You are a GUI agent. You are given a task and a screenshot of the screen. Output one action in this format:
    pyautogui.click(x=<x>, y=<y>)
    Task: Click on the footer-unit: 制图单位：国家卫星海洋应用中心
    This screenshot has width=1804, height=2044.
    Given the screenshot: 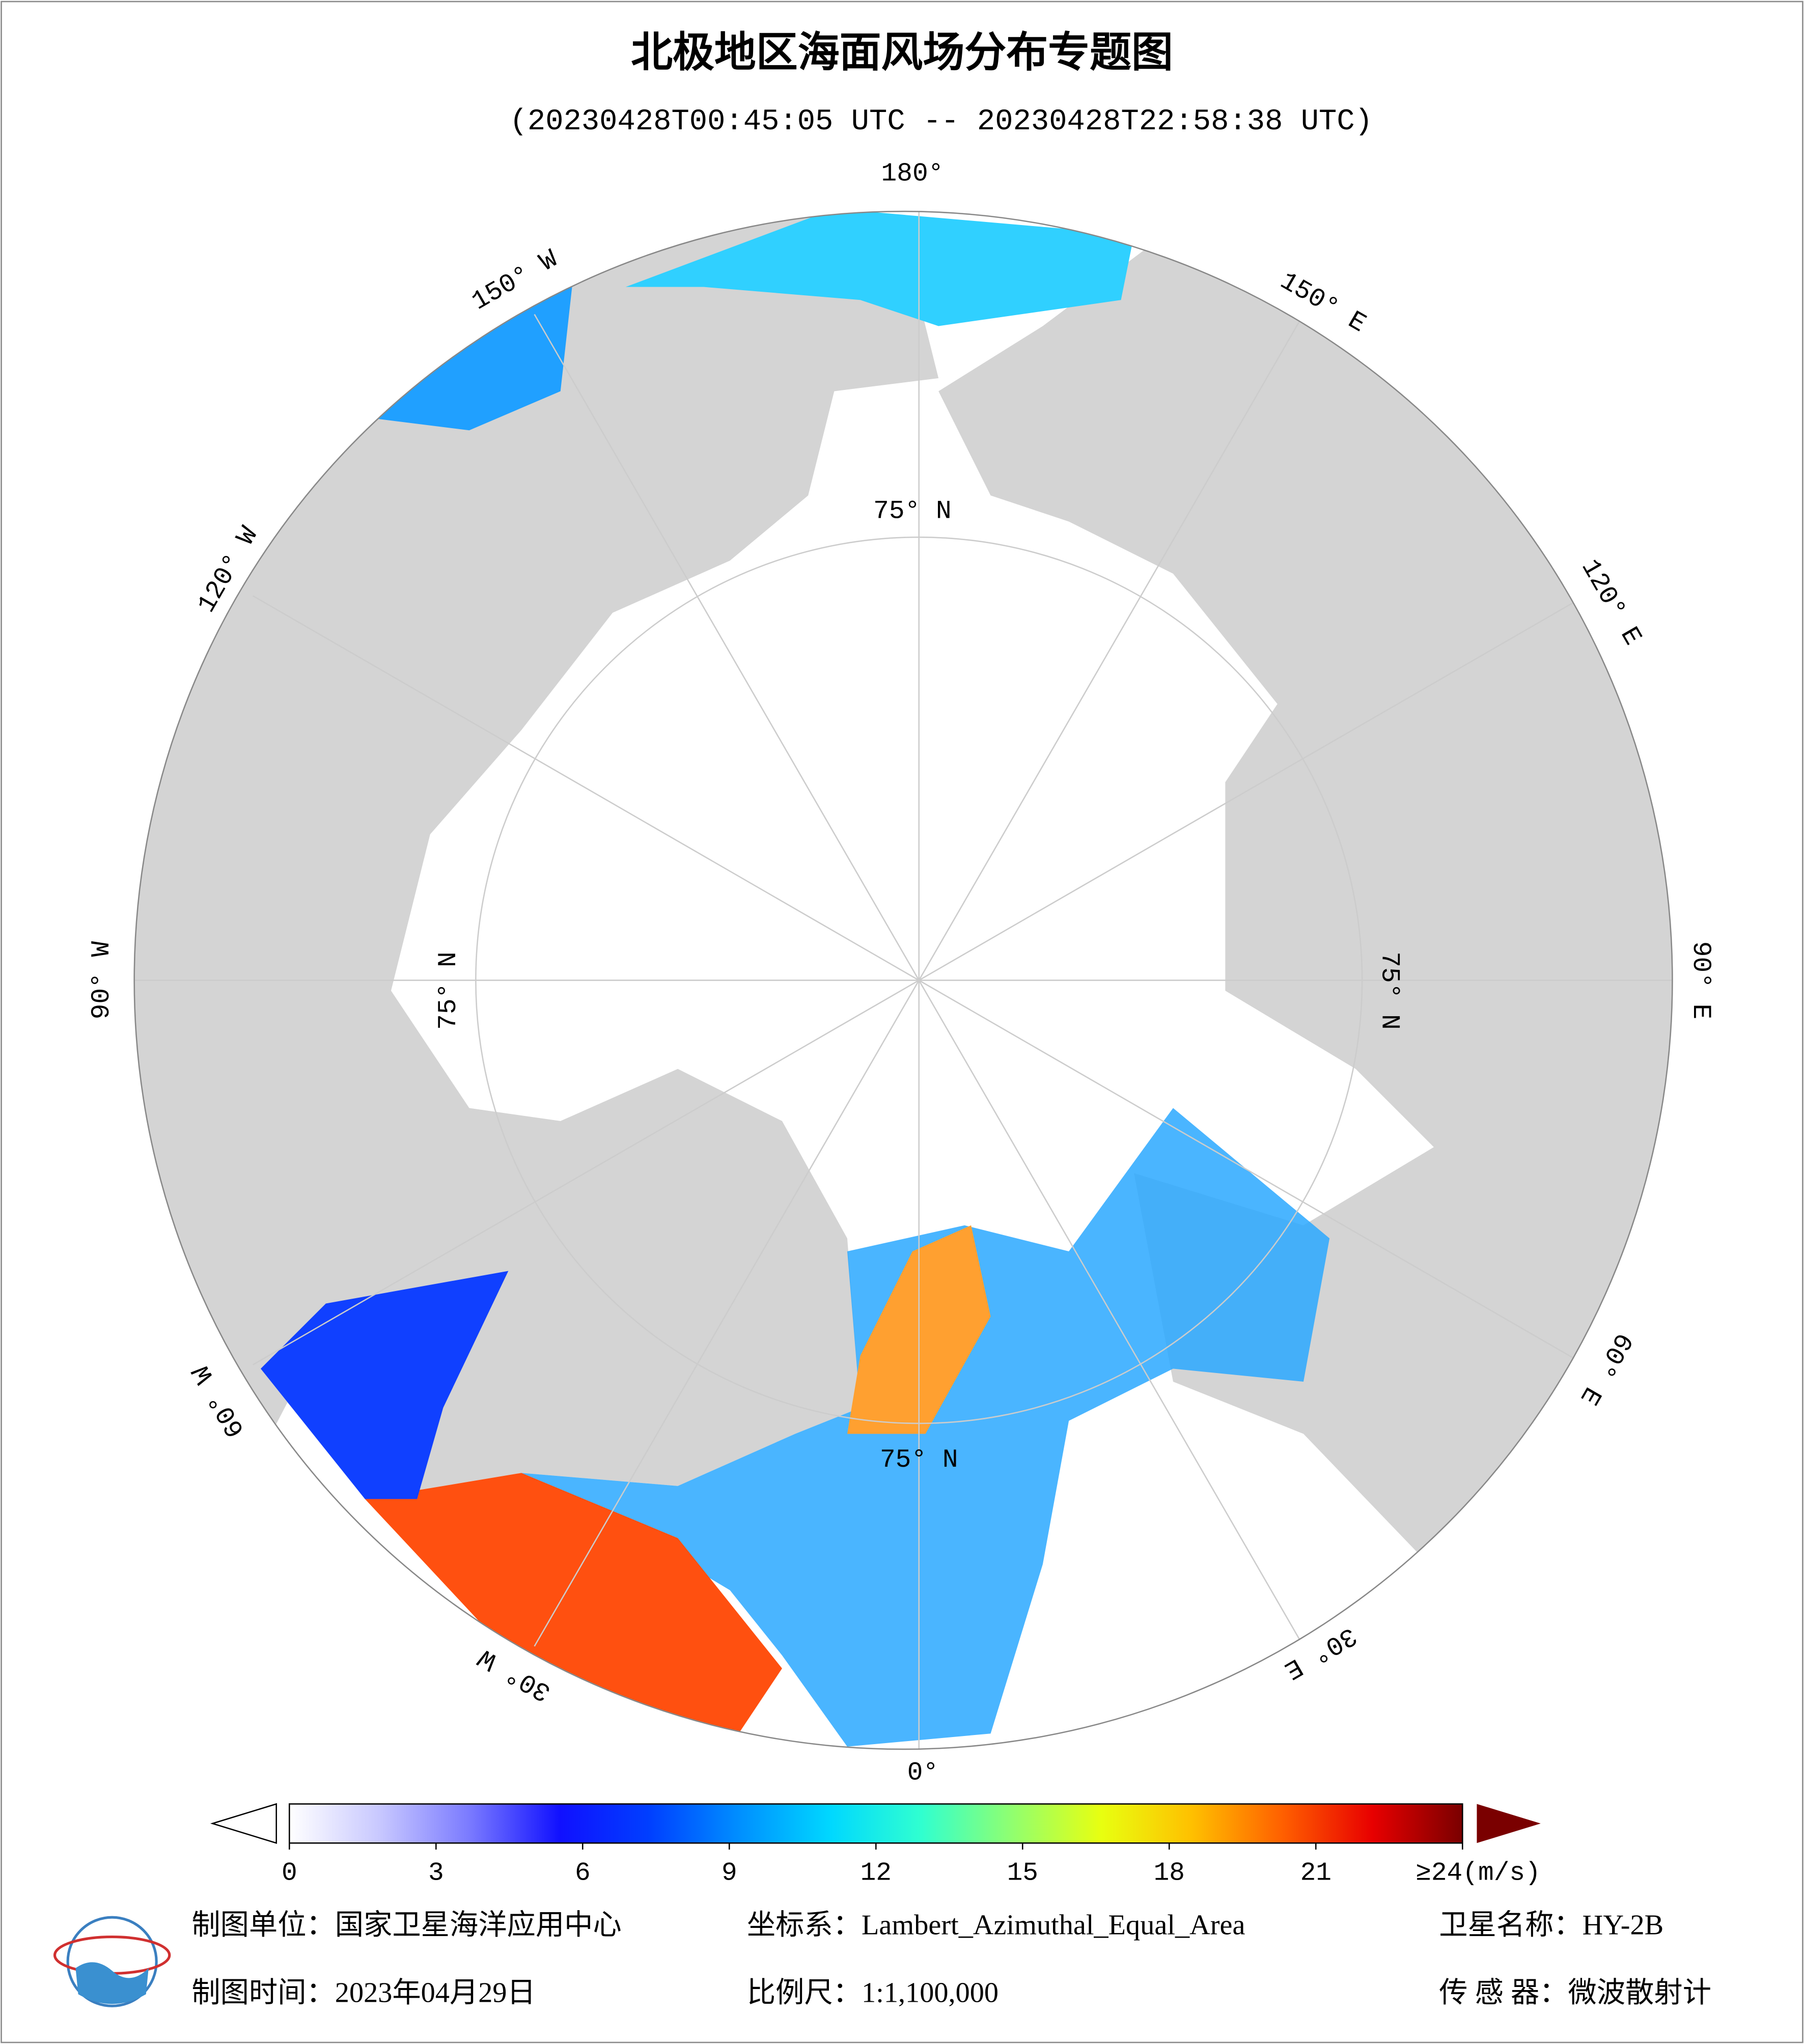 What is the action you would take?
    pyautogui.click(x=406, y=1925)
    